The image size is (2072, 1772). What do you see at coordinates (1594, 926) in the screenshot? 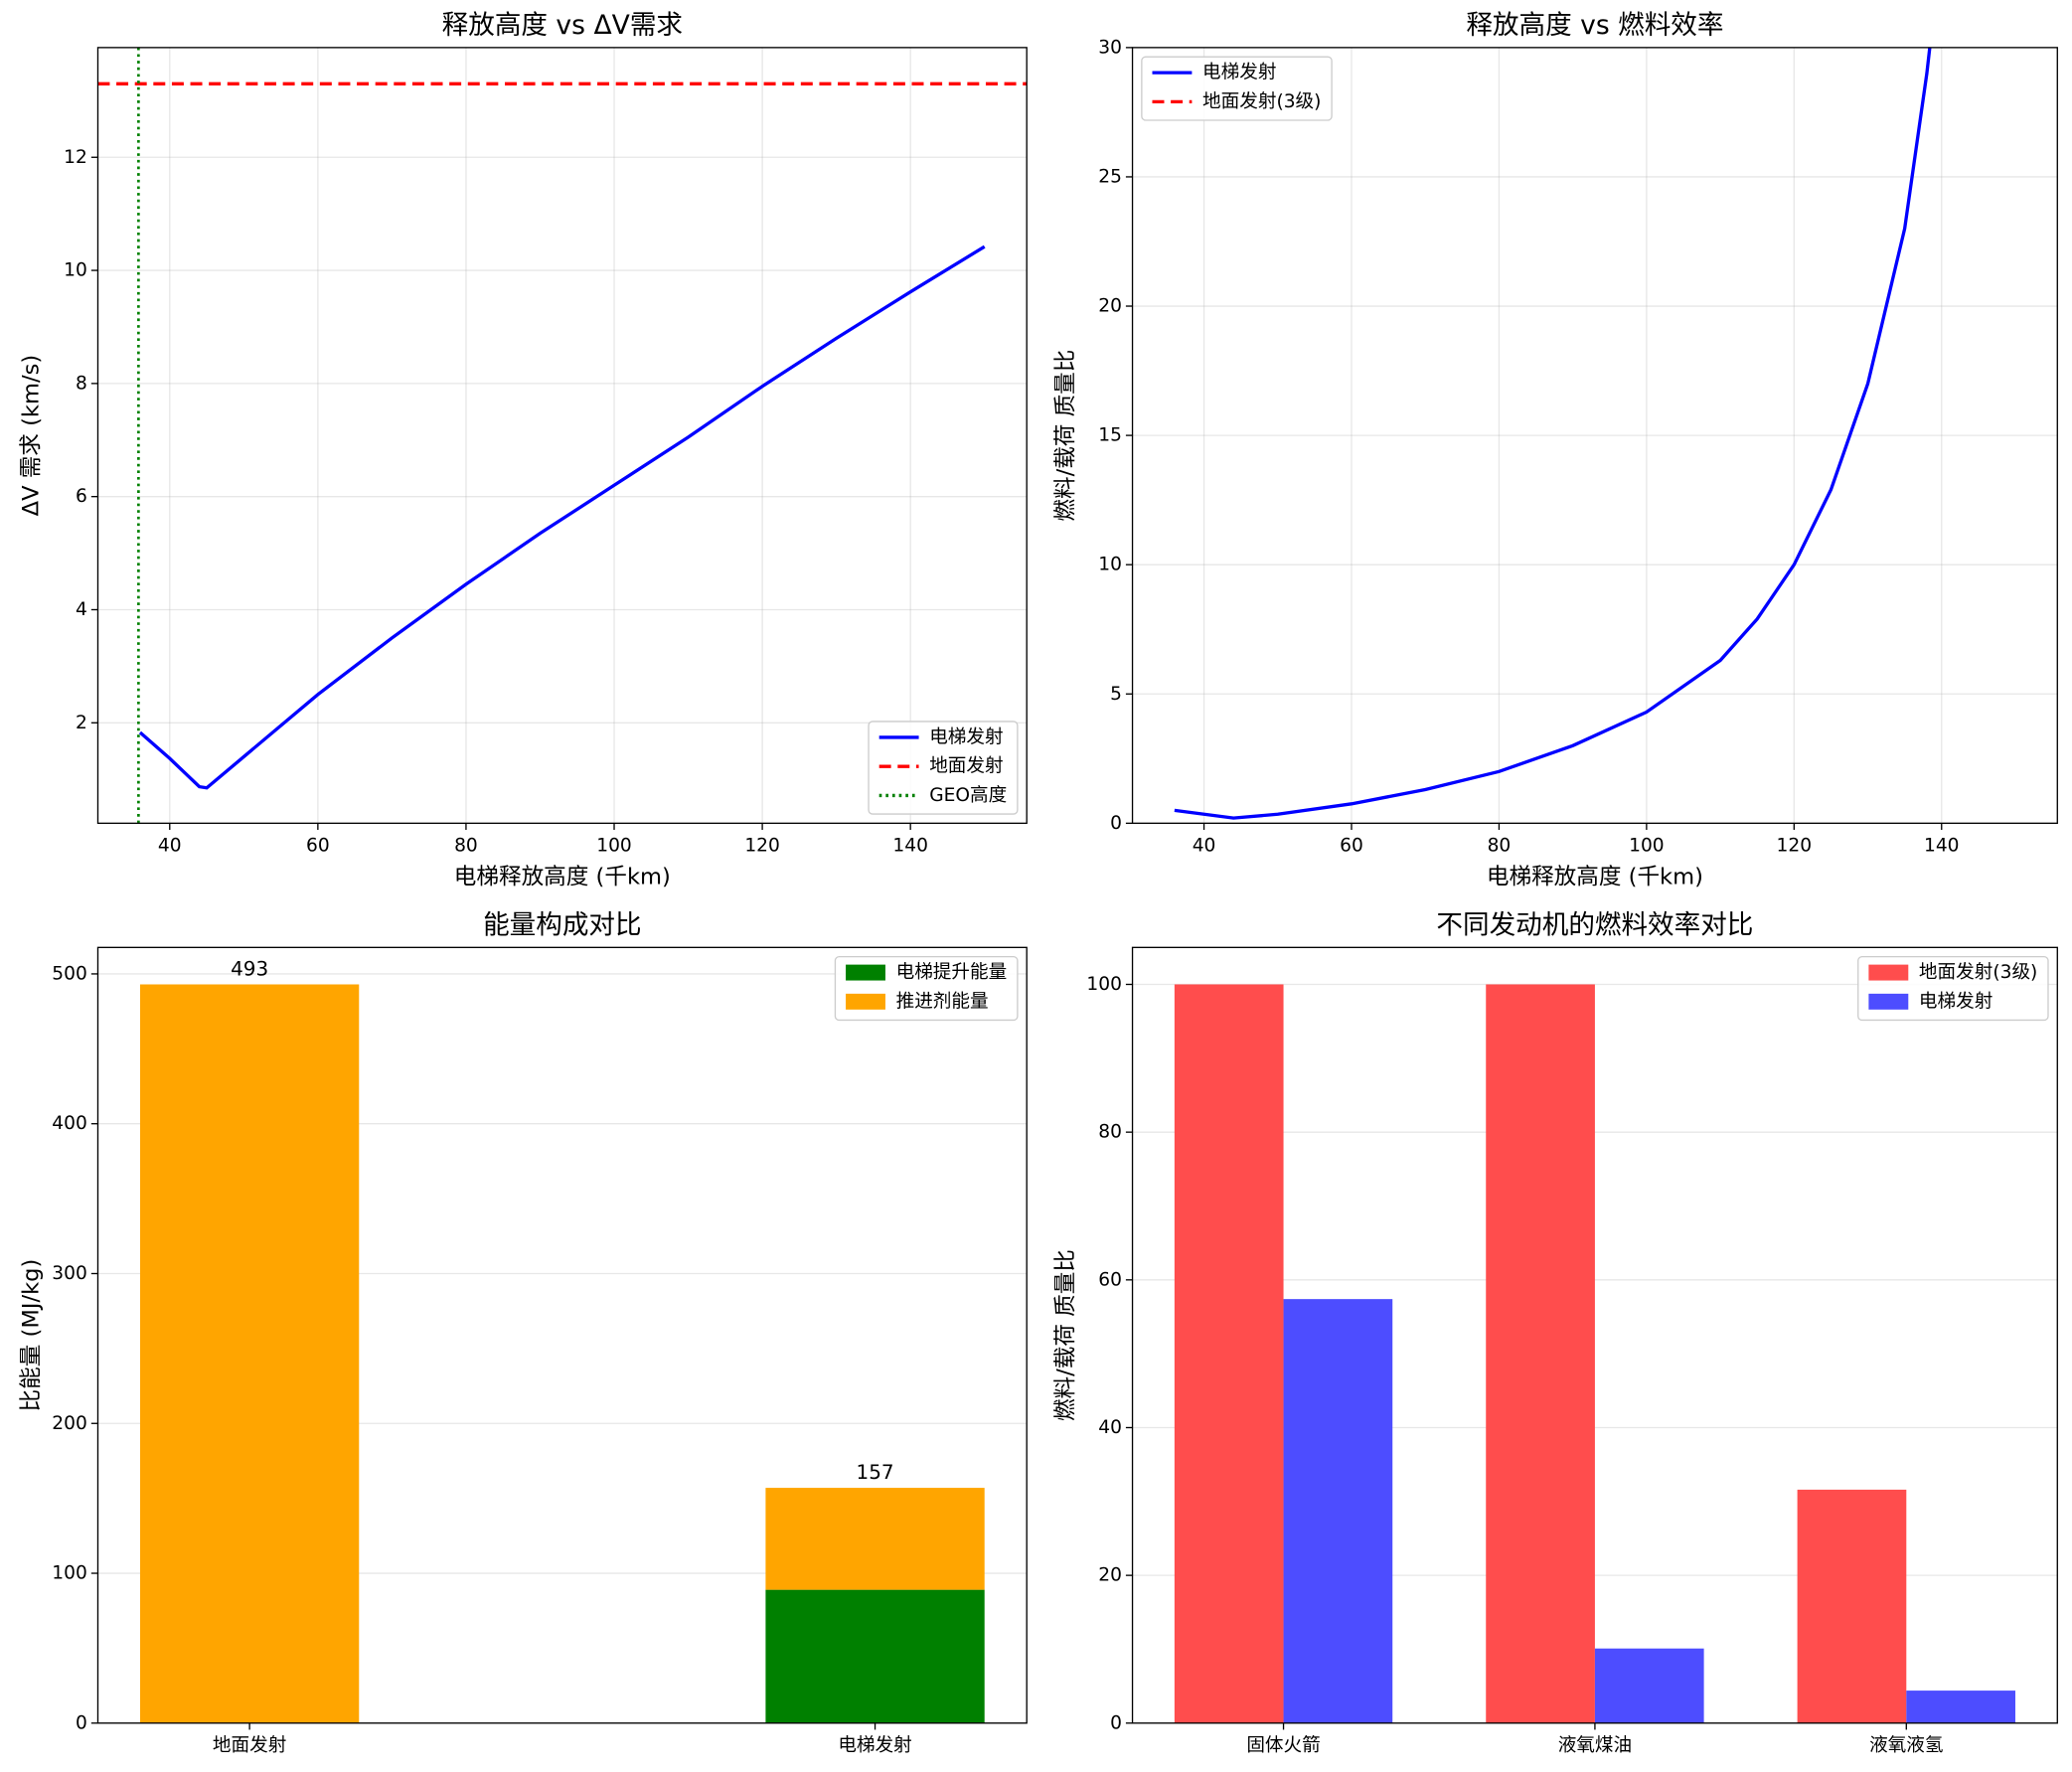
I see `chart-title: 不同发动机的燃料效率对比` at bounding box center [1594, 926].